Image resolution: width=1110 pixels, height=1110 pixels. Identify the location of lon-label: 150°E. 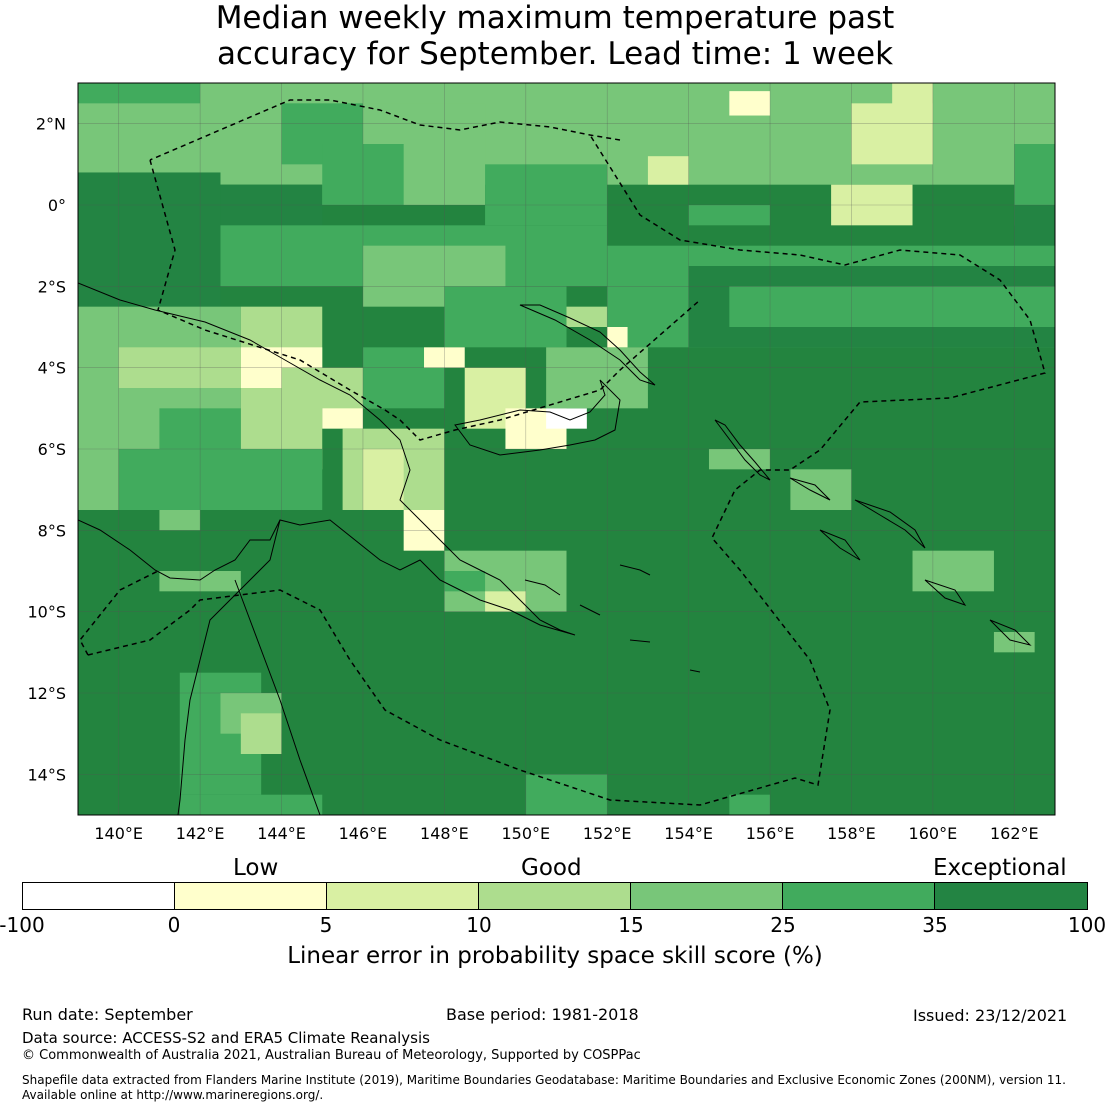
(525, 833).